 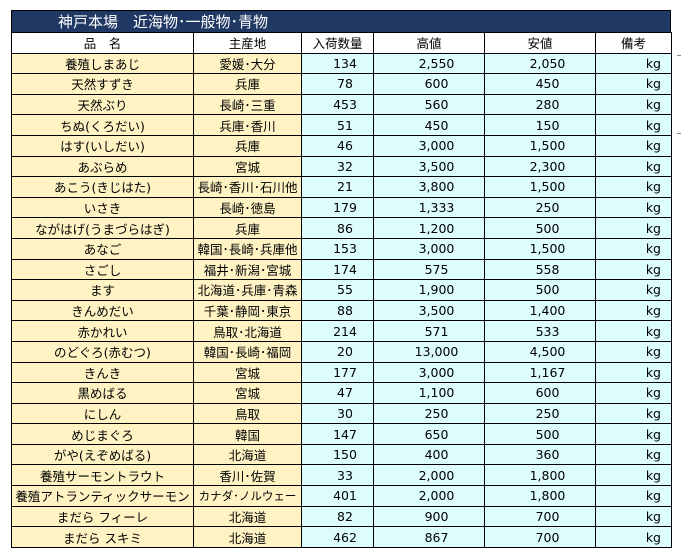 I want to click on sheet-title: 神戸本場 近海物･一般物･青物, so click(x=341, y=21).